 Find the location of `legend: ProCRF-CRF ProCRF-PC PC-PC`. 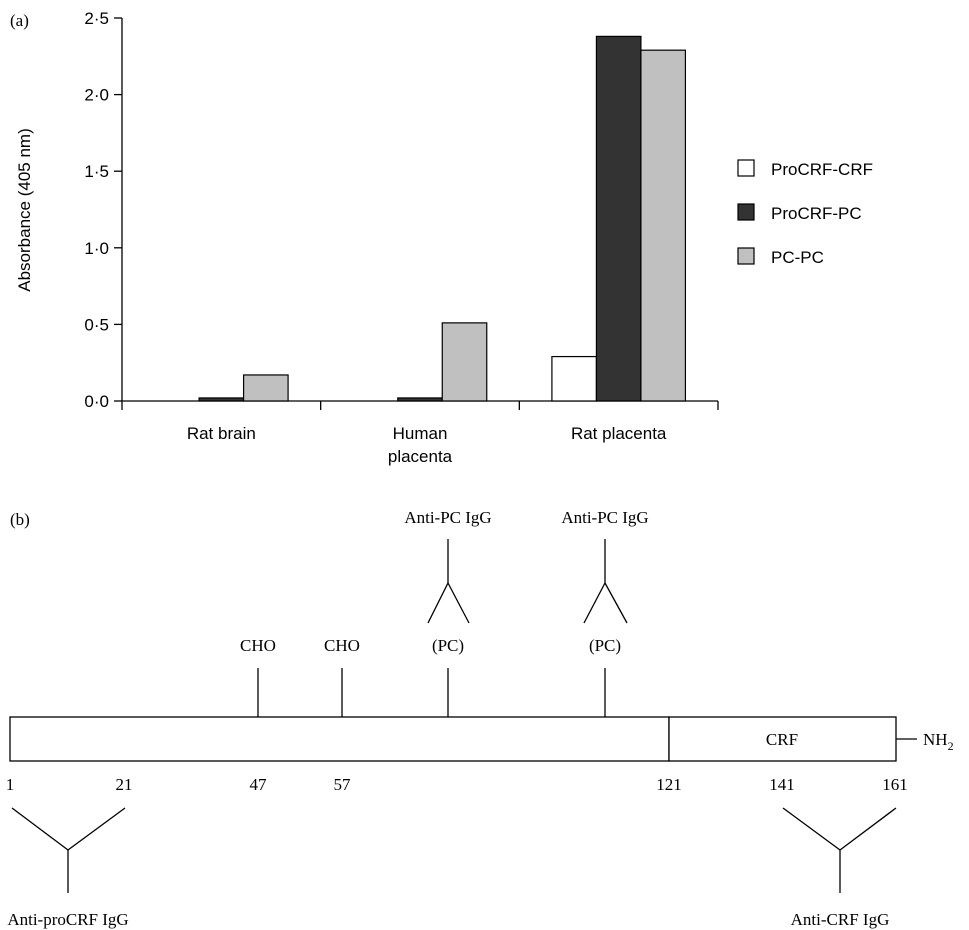

legend: ProCRF-CRF ProCRF-PC PC-PC is located at coordinates (805, 213).